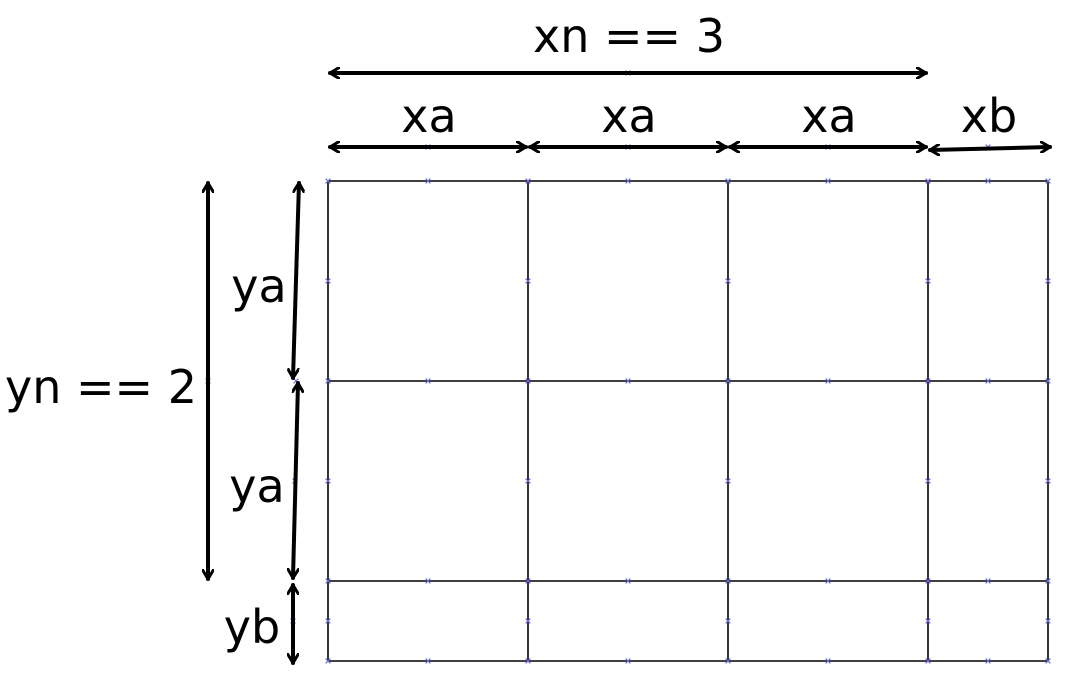 The width and height of the screenshot is (1069, 679). I want to click on xb-label: xb, so click(989, 116).